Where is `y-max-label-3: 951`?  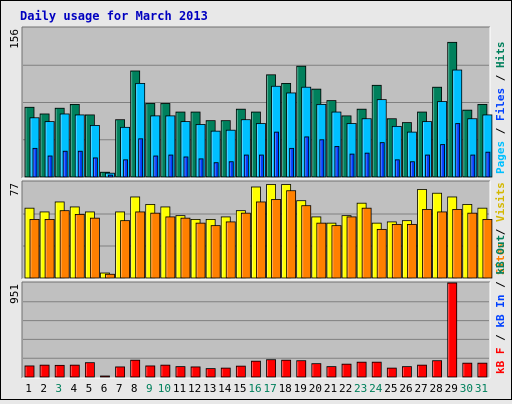 y-max-label-3: 951 is located at coordinates (14, 294).